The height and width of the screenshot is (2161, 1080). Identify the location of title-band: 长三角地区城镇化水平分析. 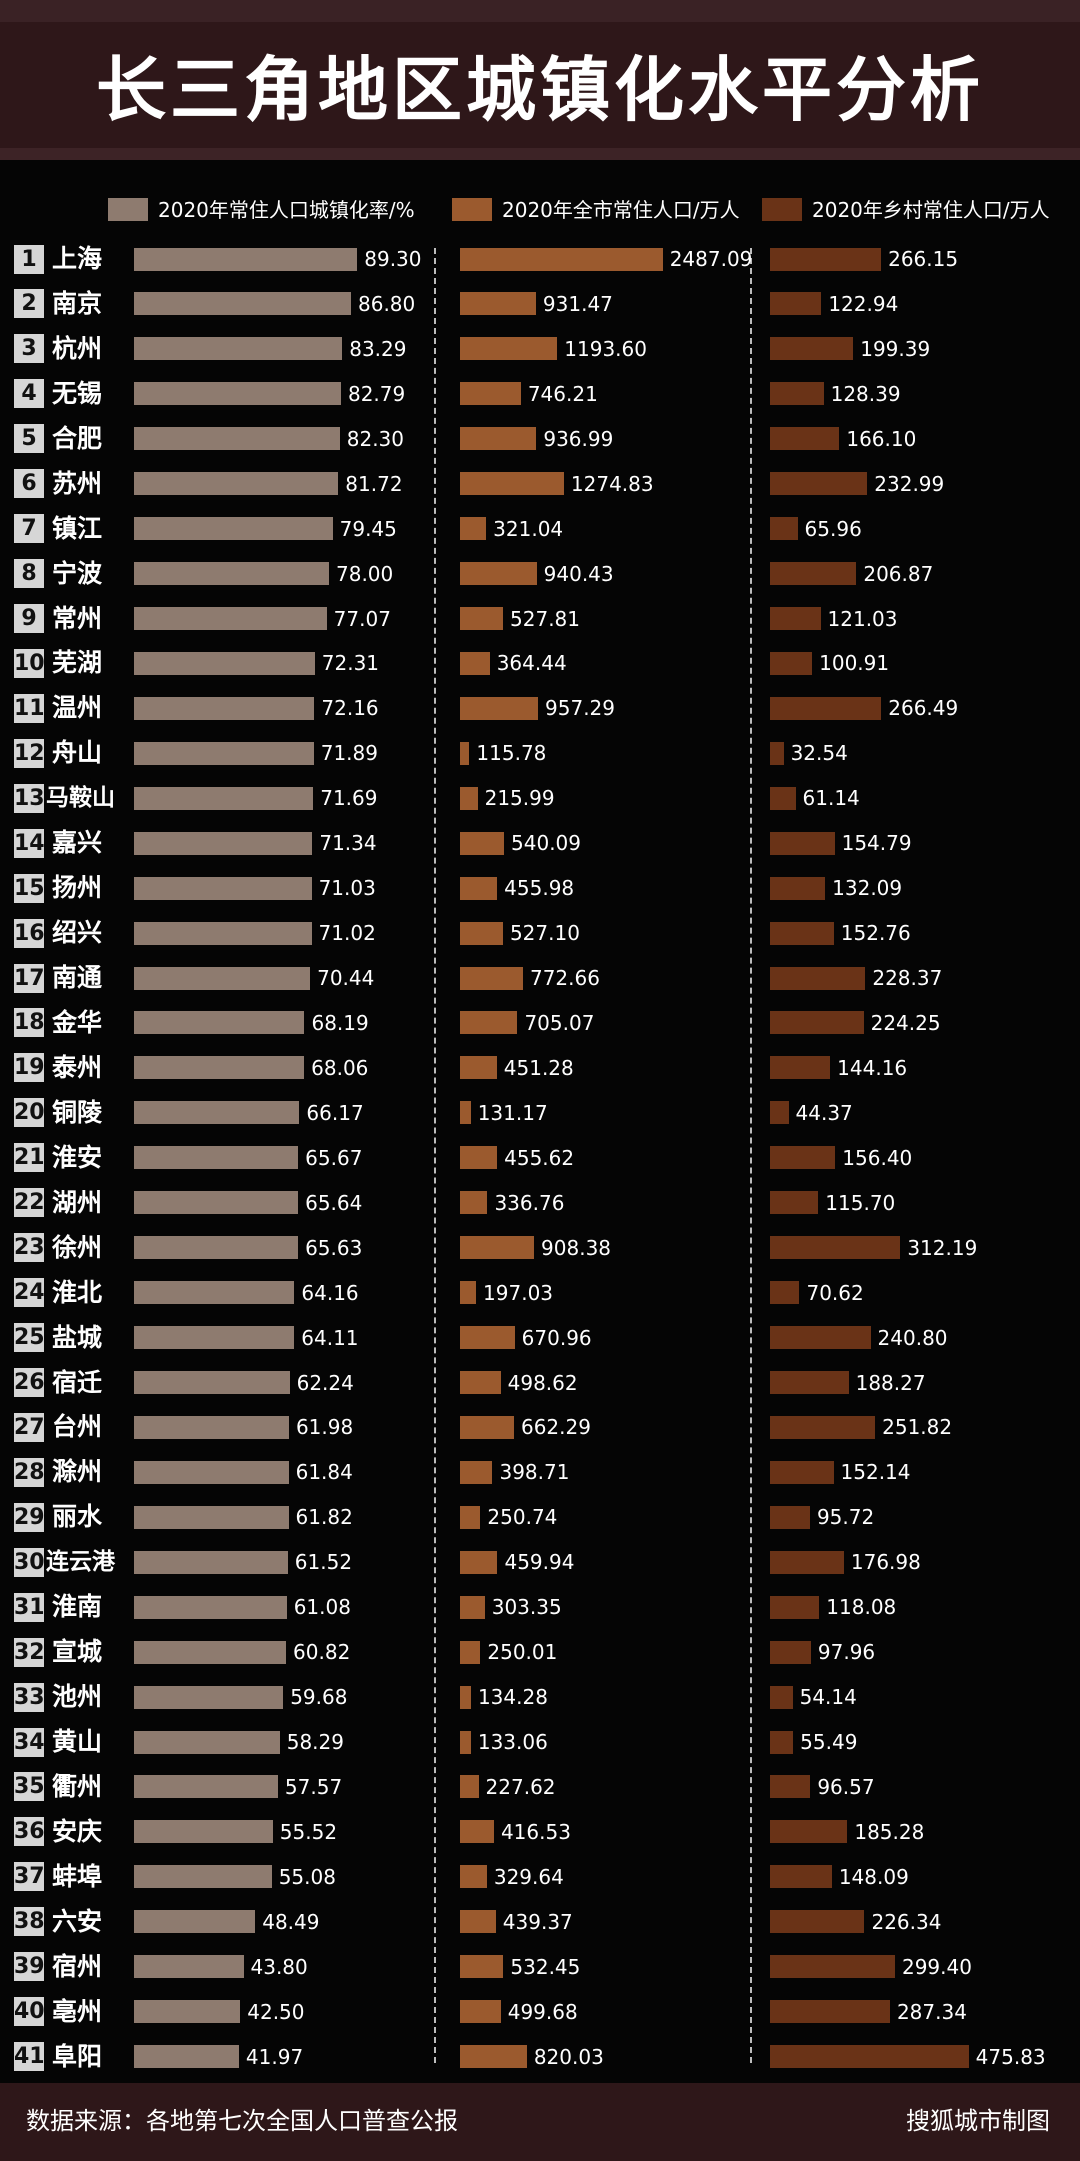
(540, 80).